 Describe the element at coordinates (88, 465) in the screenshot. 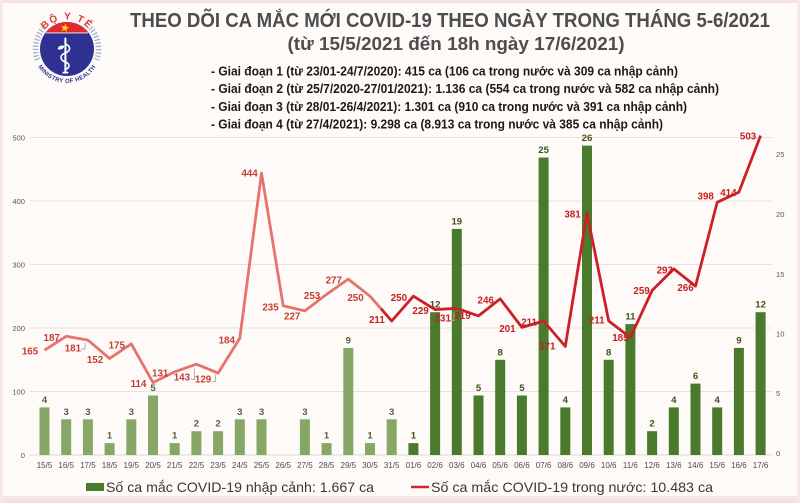

I see `svg-text: 17/5` at that location.